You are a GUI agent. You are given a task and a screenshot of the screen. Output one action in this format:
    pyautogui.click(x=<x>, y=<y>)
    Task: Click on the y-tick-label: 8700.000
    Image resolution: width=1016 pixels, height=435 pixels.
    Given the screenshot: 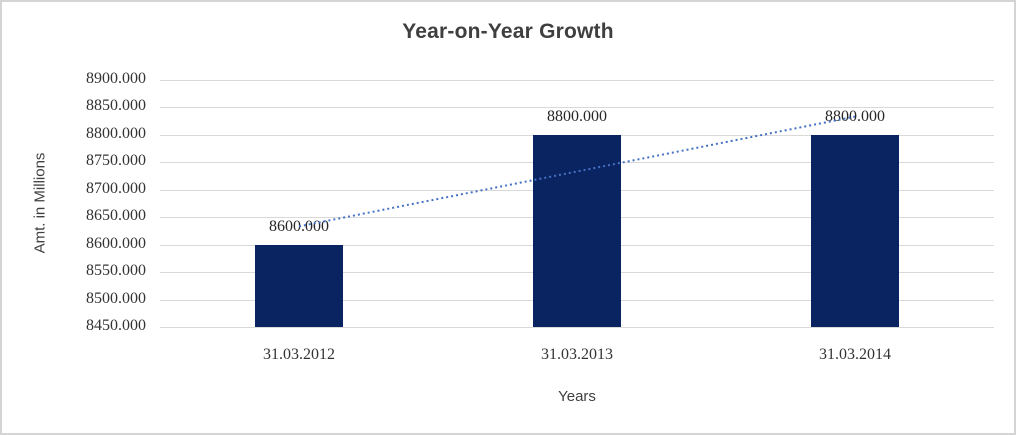 What is the action you would take?
    pyautogui.click(x=116, y=188)
    